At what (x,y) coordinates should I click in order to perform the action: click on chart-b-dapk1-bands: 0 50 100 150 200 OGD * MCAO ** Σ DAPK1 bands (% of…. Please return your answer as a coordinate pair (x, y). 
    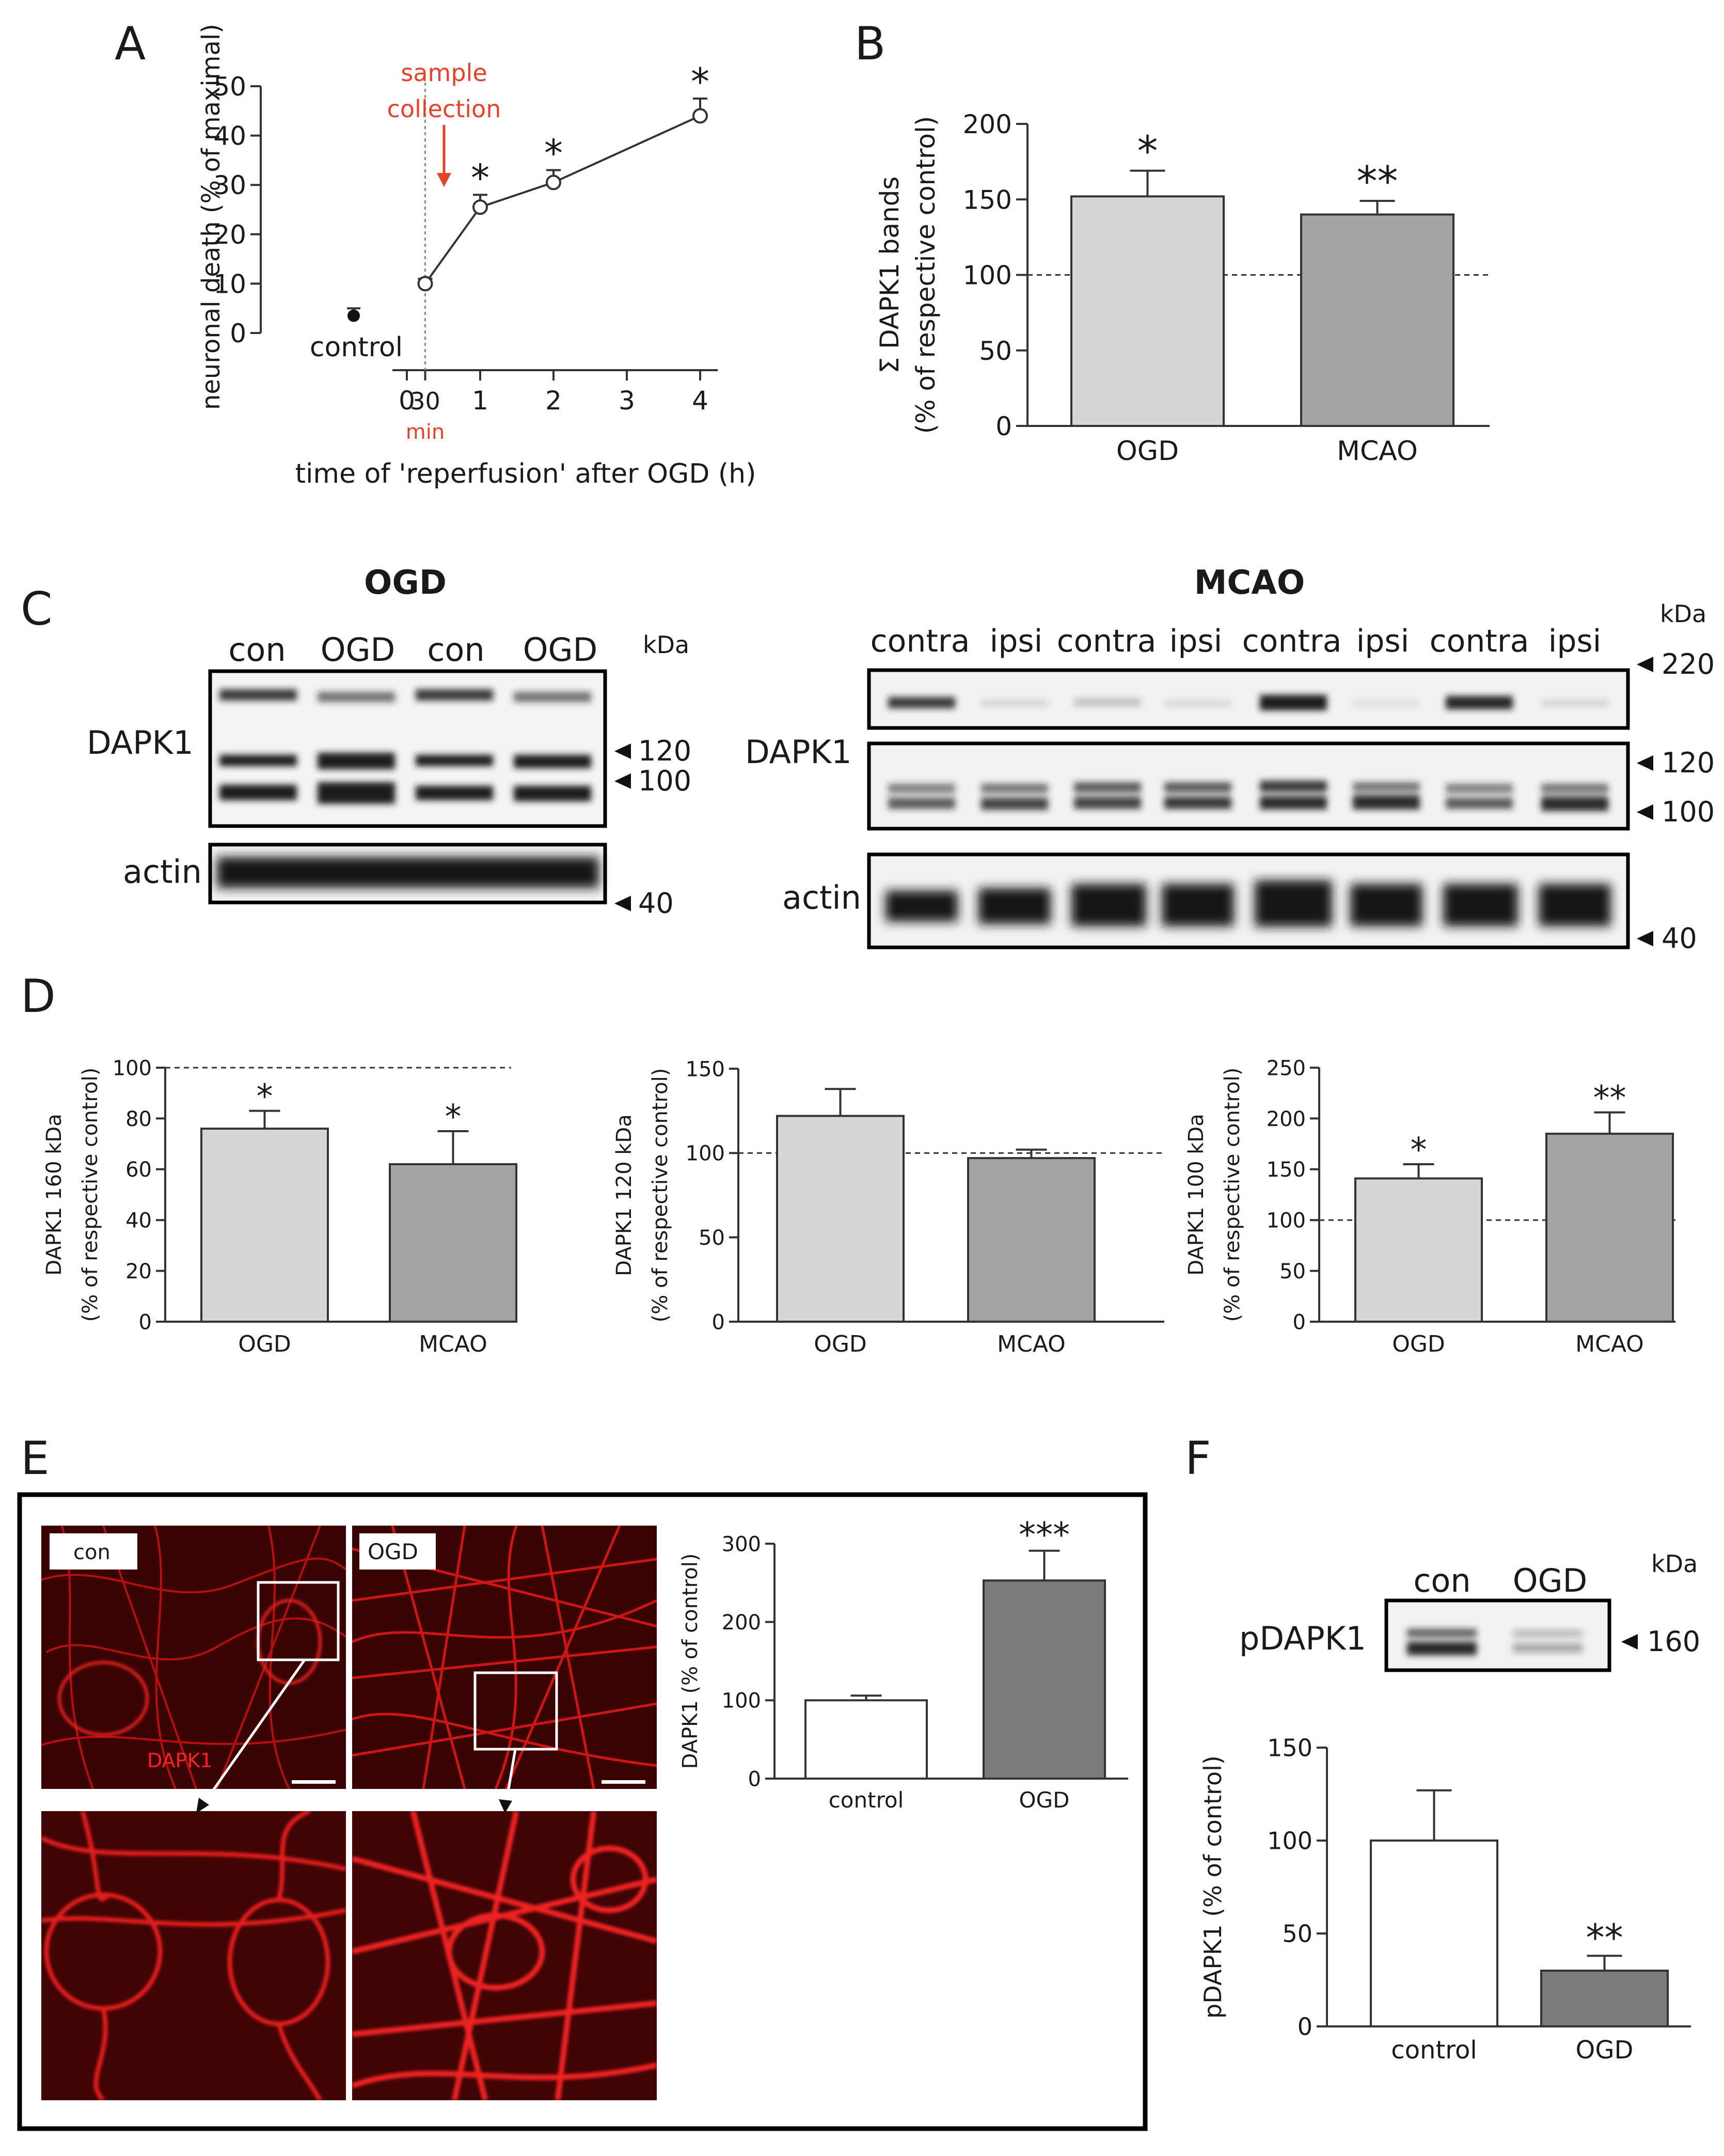
    Looking at the image, I should click on (1182, 288).